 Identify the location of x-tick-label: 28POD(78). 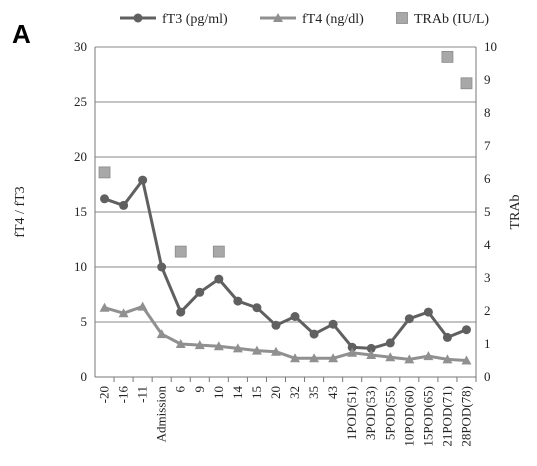
(465, 416).